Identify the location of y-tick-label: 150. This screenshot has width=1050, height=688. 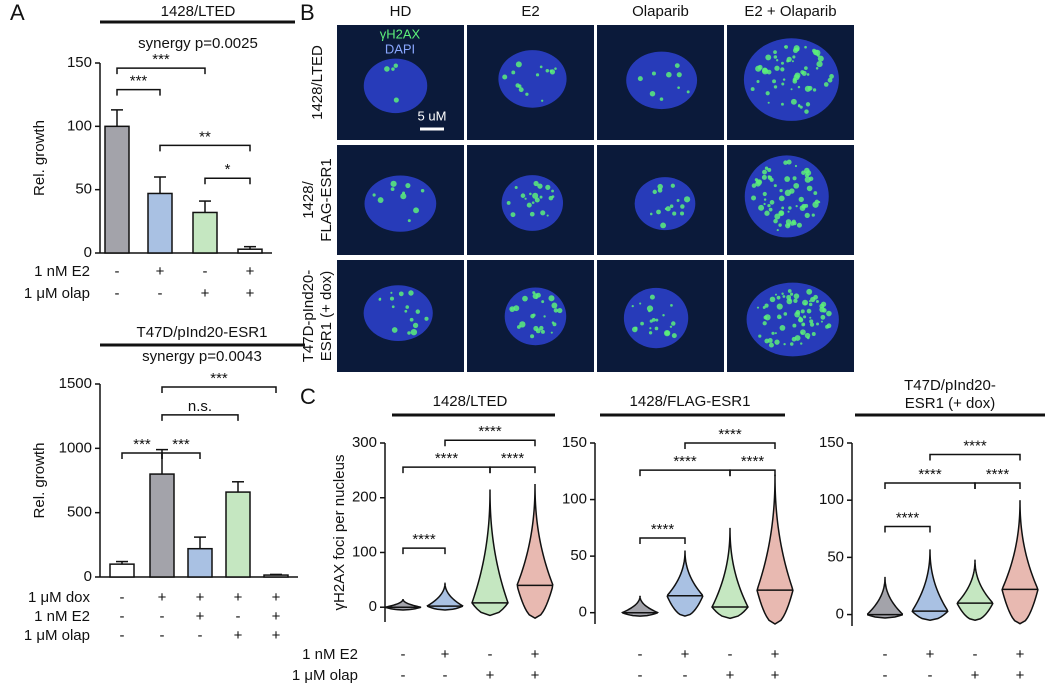
(831, 442).